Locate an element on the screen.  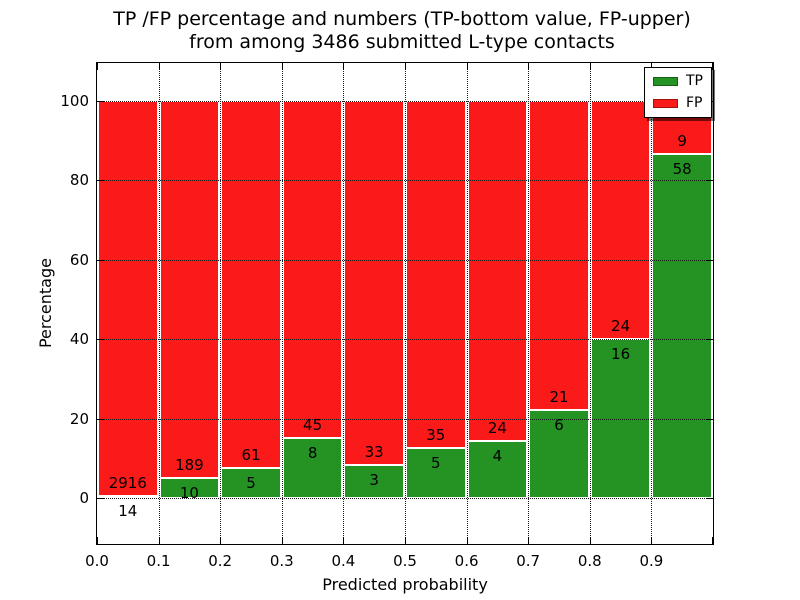
x-tick-label: 0.8 is located at coordinates (589, 561).